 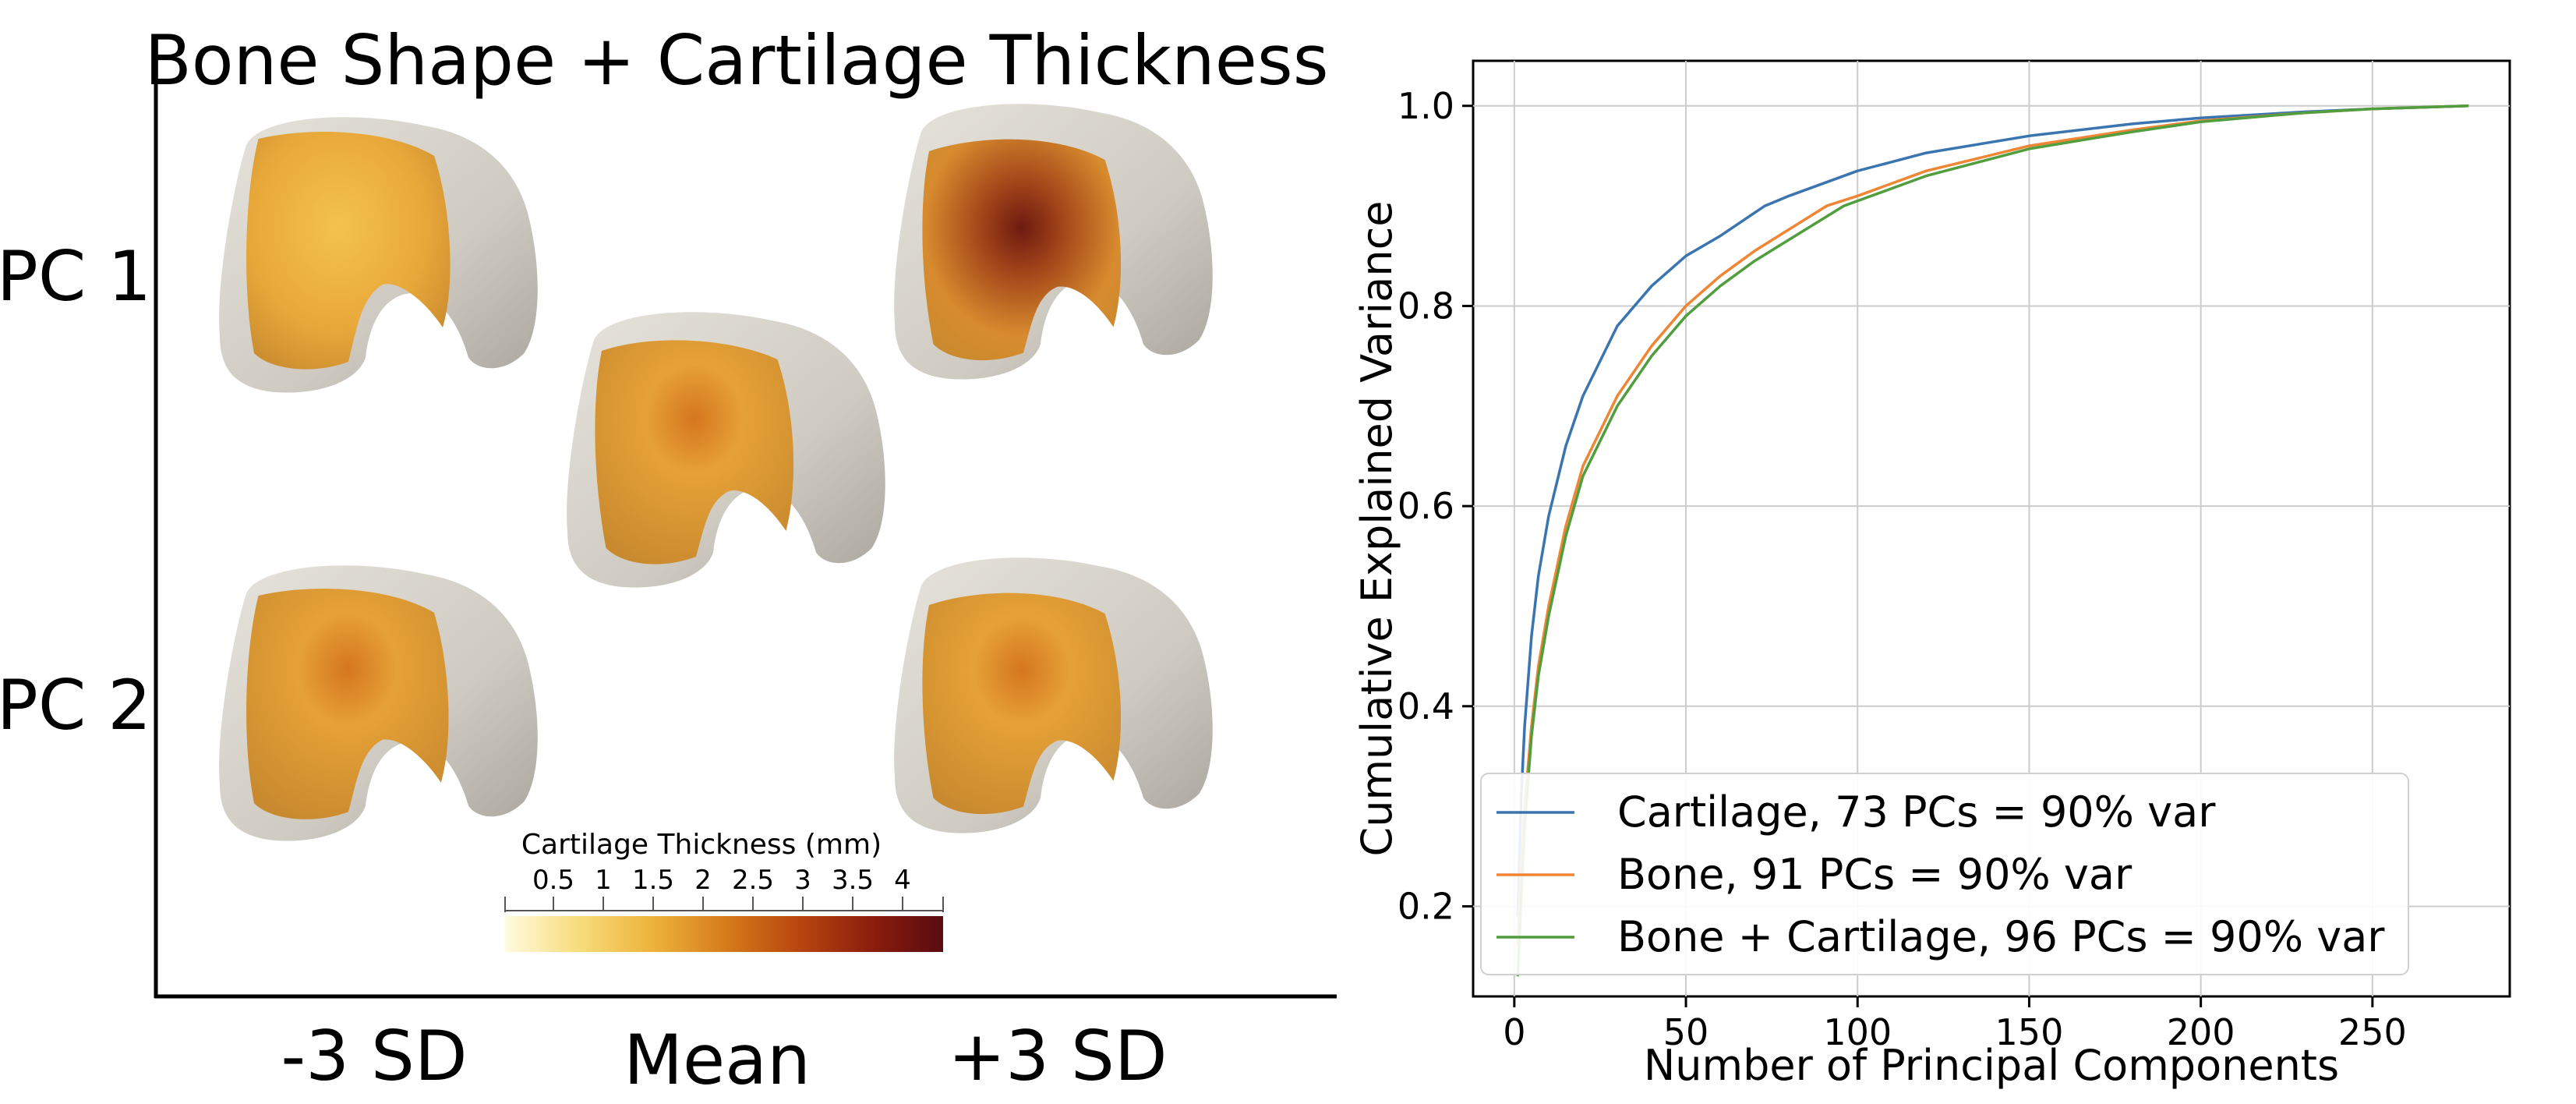 What do you see at coordinates (1376, 529) in the screenshot?
I see `y-axis-label: Cumulative Explained Variance` at bounding box center [1376, 529].